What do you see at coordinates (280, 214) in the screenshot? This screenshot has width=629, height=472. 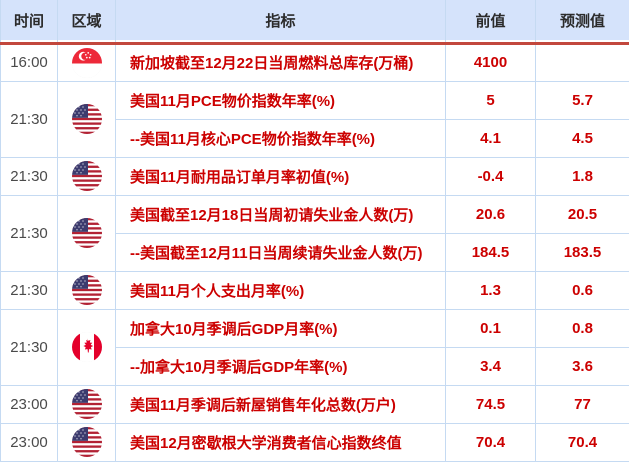 I see `indicator-cell: 美国截至12月18日当周初请失业金人数(万)` at bounding box center [280, 214].